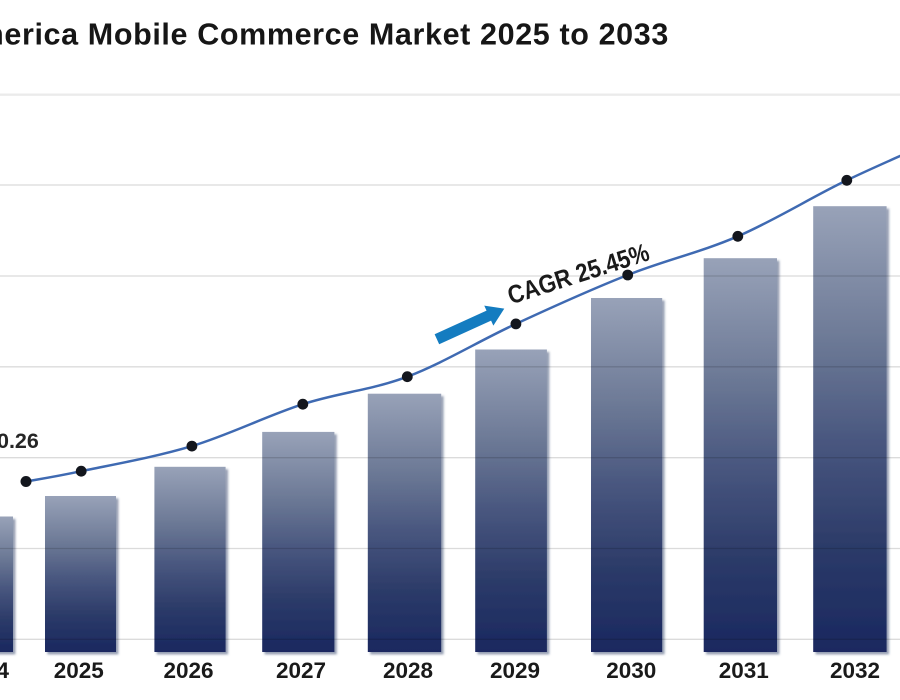  Describe the element at coordinates (301, 670) in the screenshot. I see `svg-text: 2027` at that location.